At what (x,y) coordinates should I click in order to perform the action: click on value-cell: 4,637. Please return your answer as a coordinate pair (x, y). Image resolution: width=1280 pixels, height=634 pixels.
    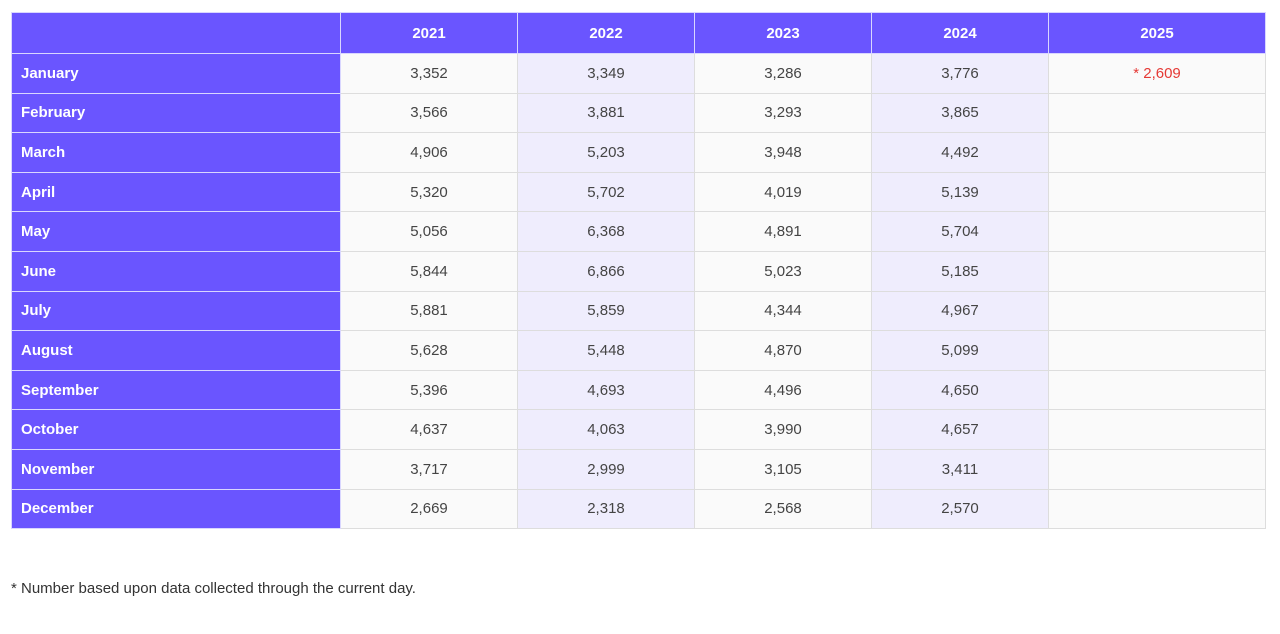
    Looking at the image, I should click on (429, 429).